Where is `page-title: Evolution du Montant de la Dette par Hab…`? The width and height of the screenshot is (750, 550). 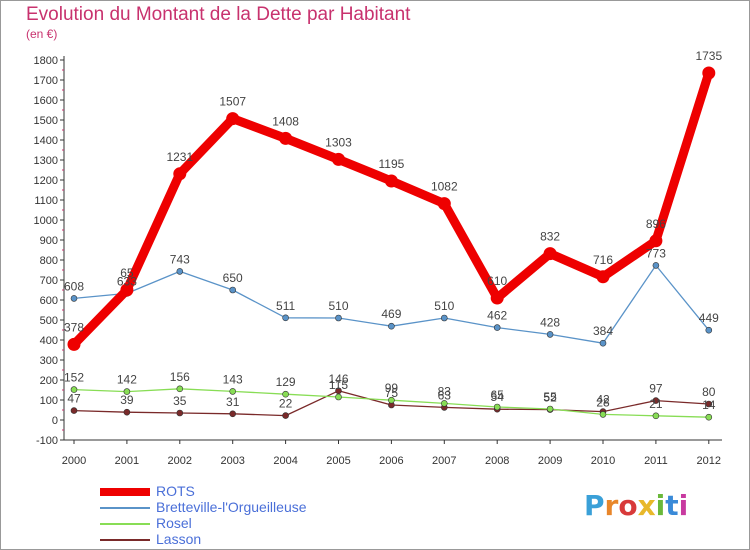
page-title: Evolution du Montant de la Dette par Hab… is located at coordinates (218, 14).